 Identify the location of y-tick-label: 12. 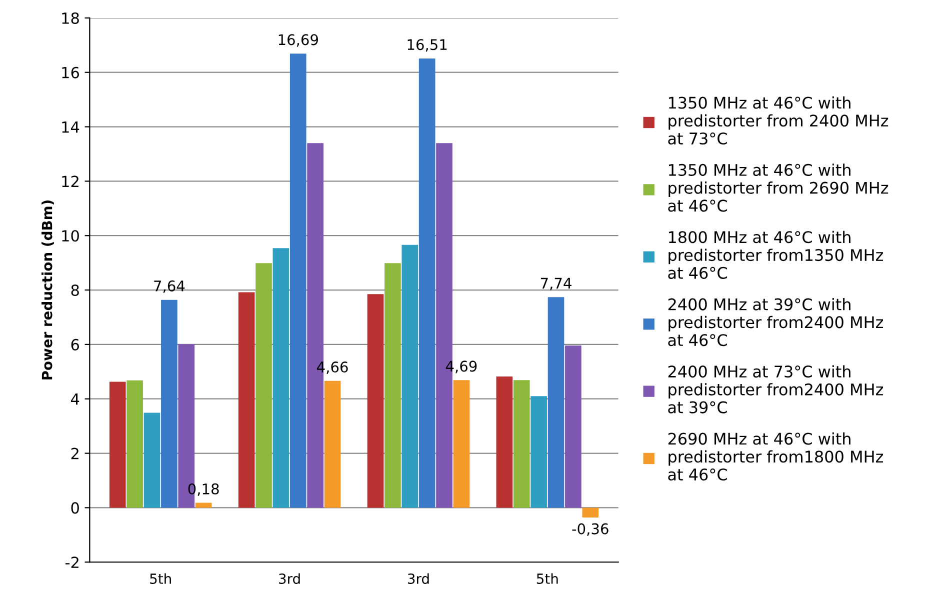
(70, 181).